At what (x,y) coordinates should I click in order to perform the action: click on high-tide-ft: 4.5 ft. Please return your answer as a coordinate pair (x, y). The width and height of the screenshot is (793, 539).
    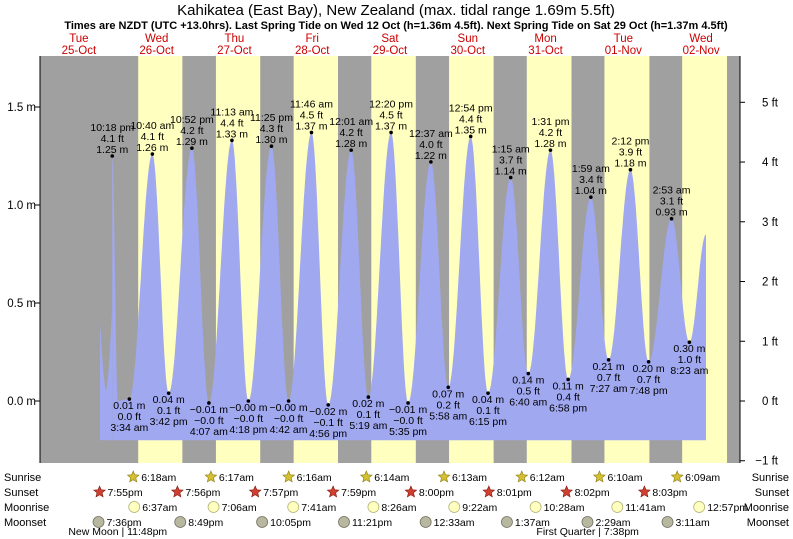
    Looking at the image, I should click on (390, 115).